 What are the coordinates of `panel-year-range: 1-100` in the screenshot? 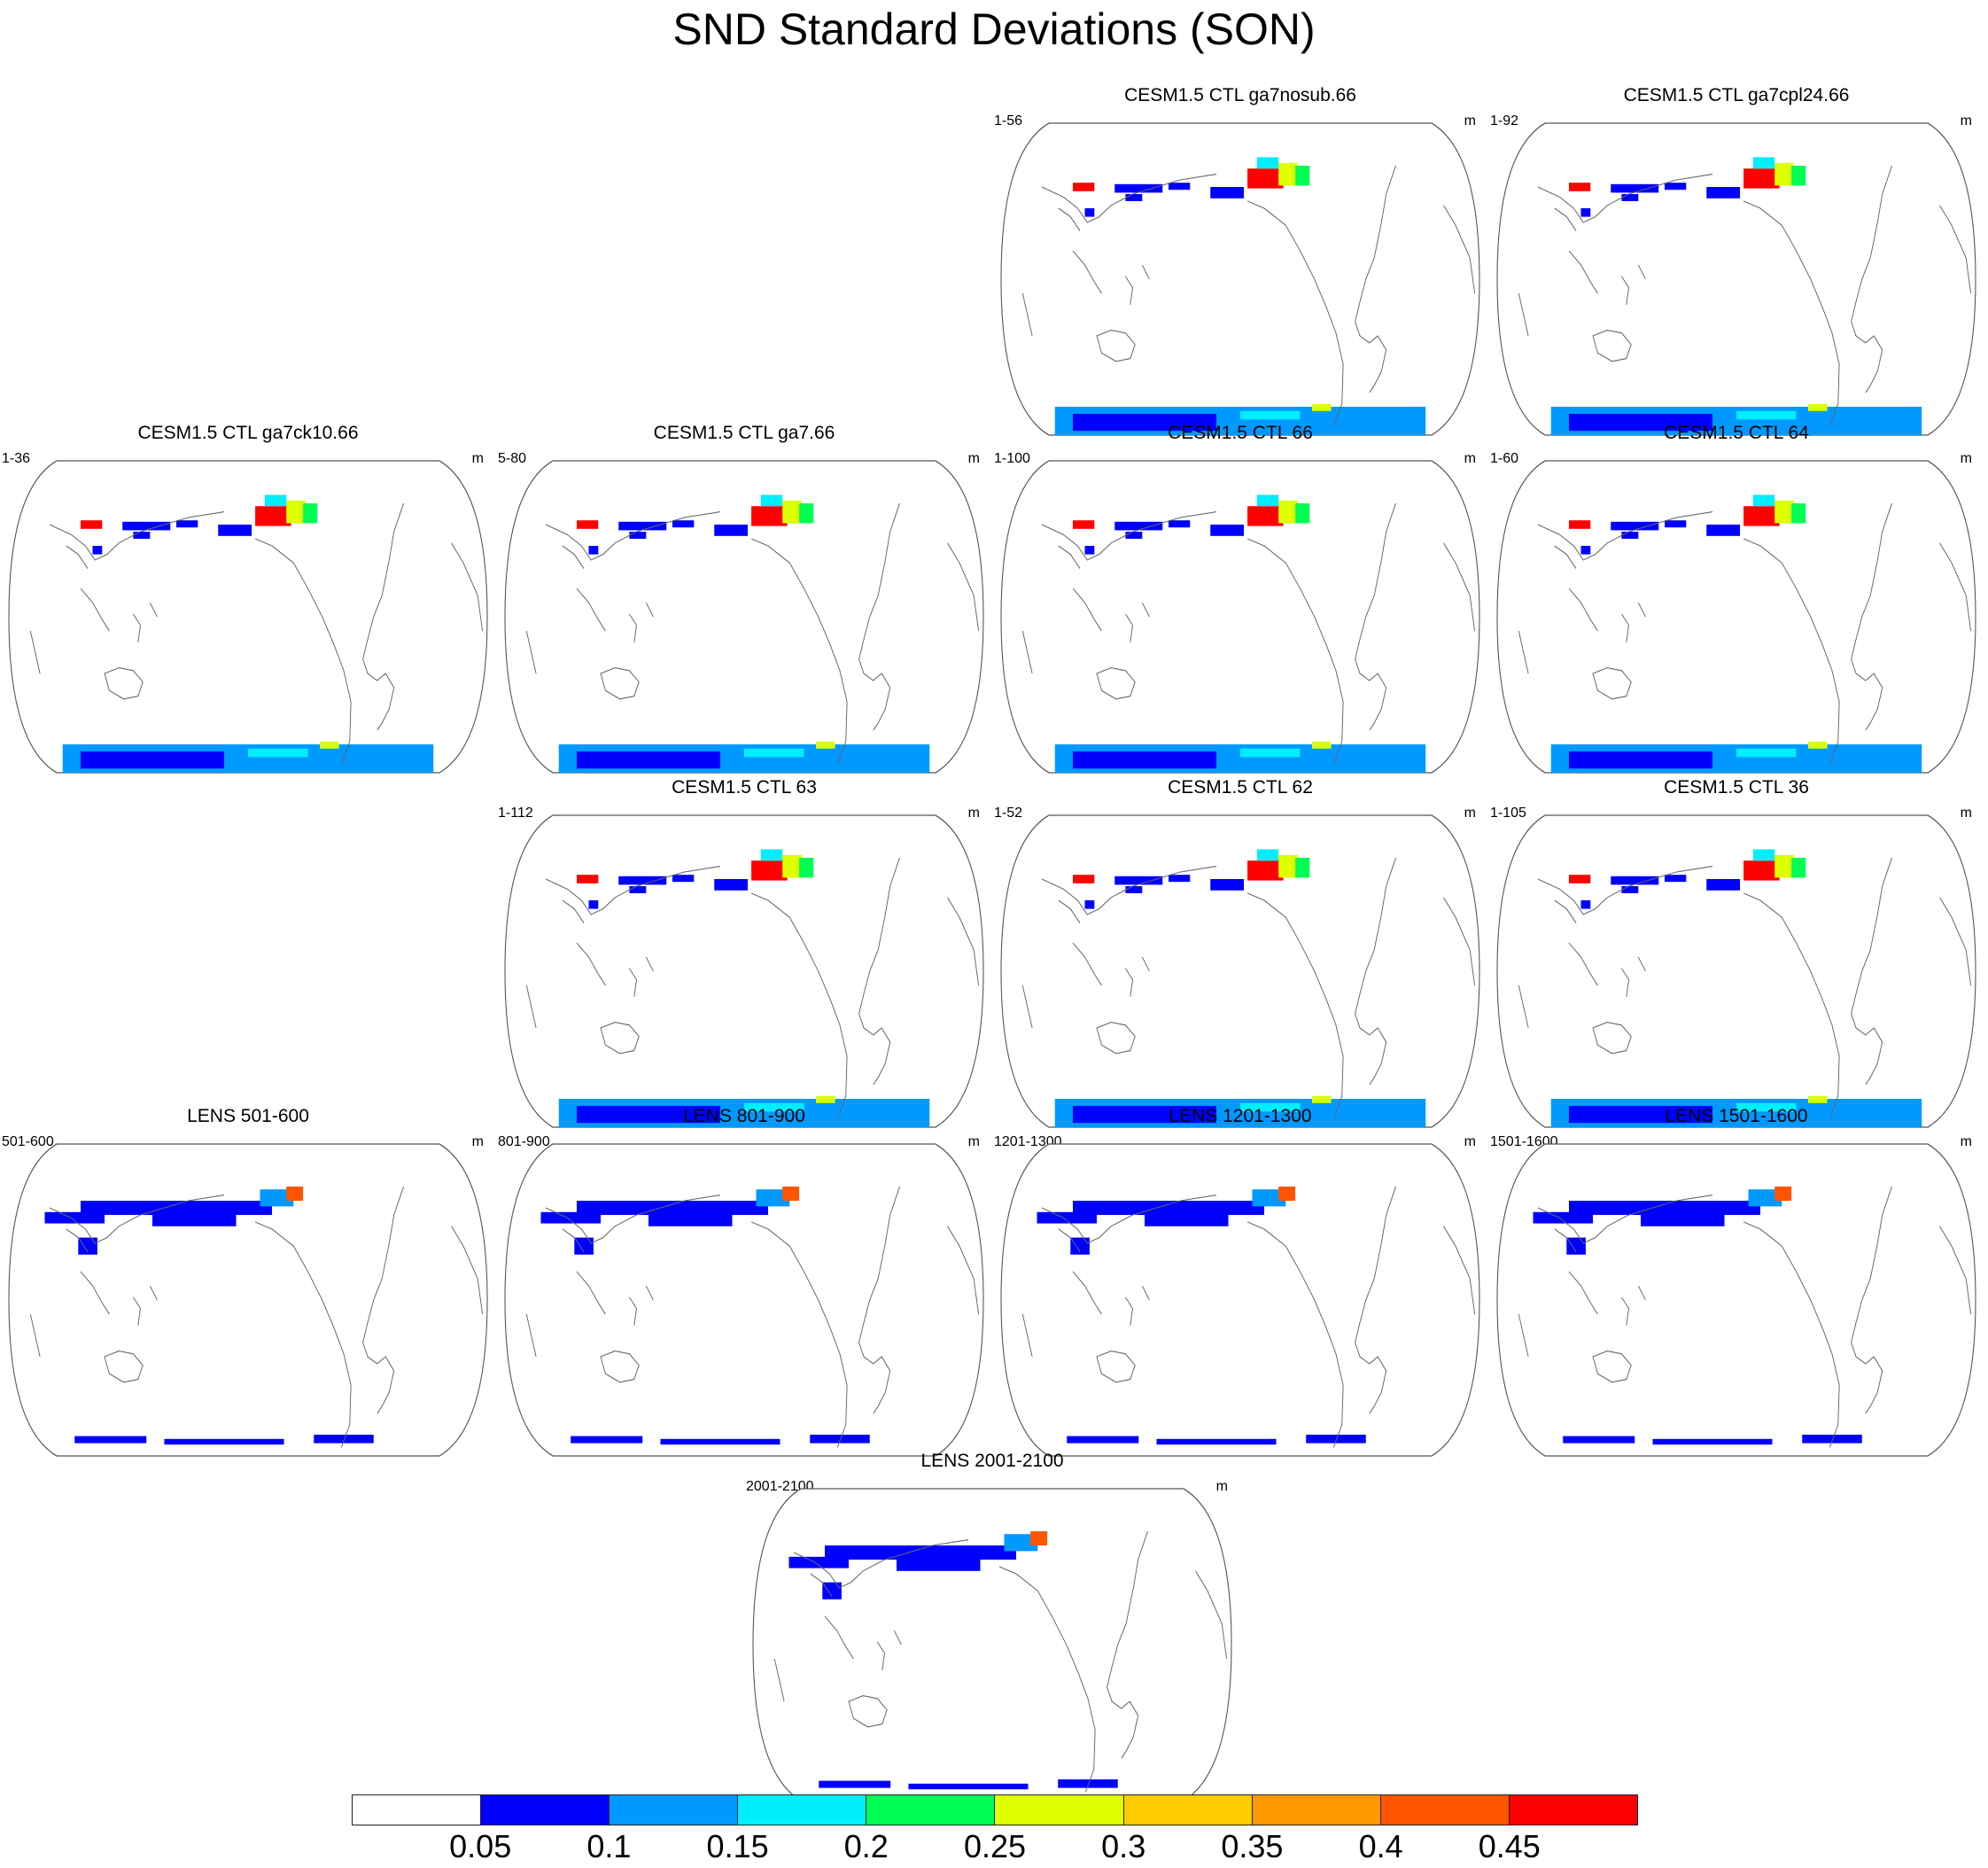 It's located at (1012, 458).